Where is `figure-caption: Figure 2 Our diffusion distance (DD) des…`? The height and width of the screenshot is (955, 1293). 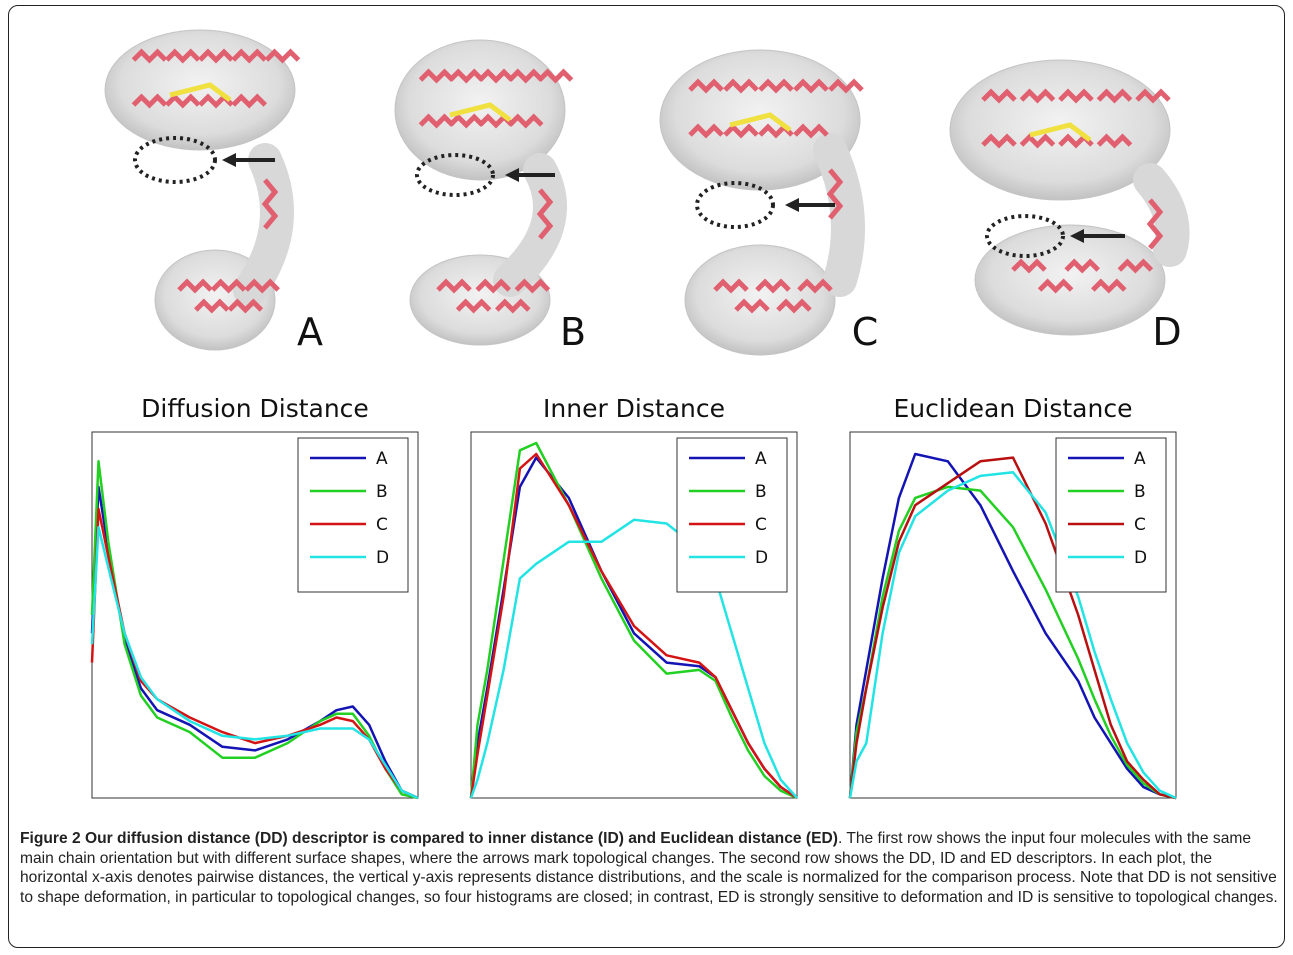 figure-caption: Figure 2 Our diffusion distance (DD) des… is located at coordinates (651, 868).